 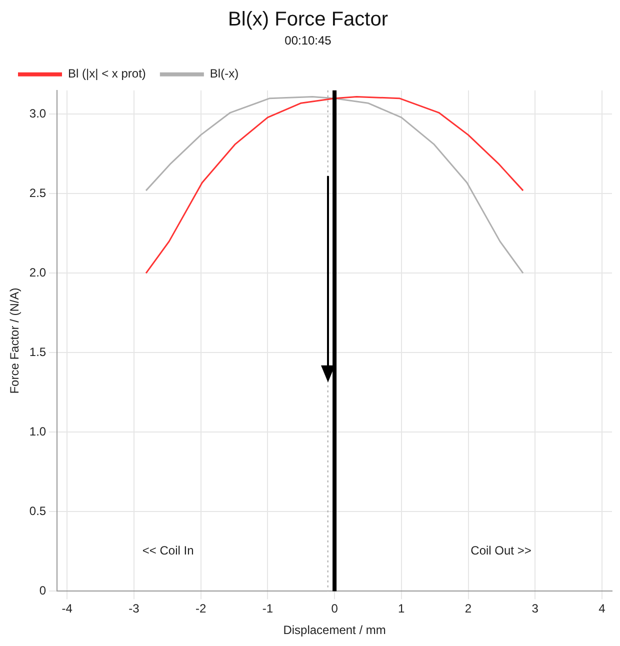 I want to click on y-axis-title: Force Factor / (N/A), so click(x=15, y=341).